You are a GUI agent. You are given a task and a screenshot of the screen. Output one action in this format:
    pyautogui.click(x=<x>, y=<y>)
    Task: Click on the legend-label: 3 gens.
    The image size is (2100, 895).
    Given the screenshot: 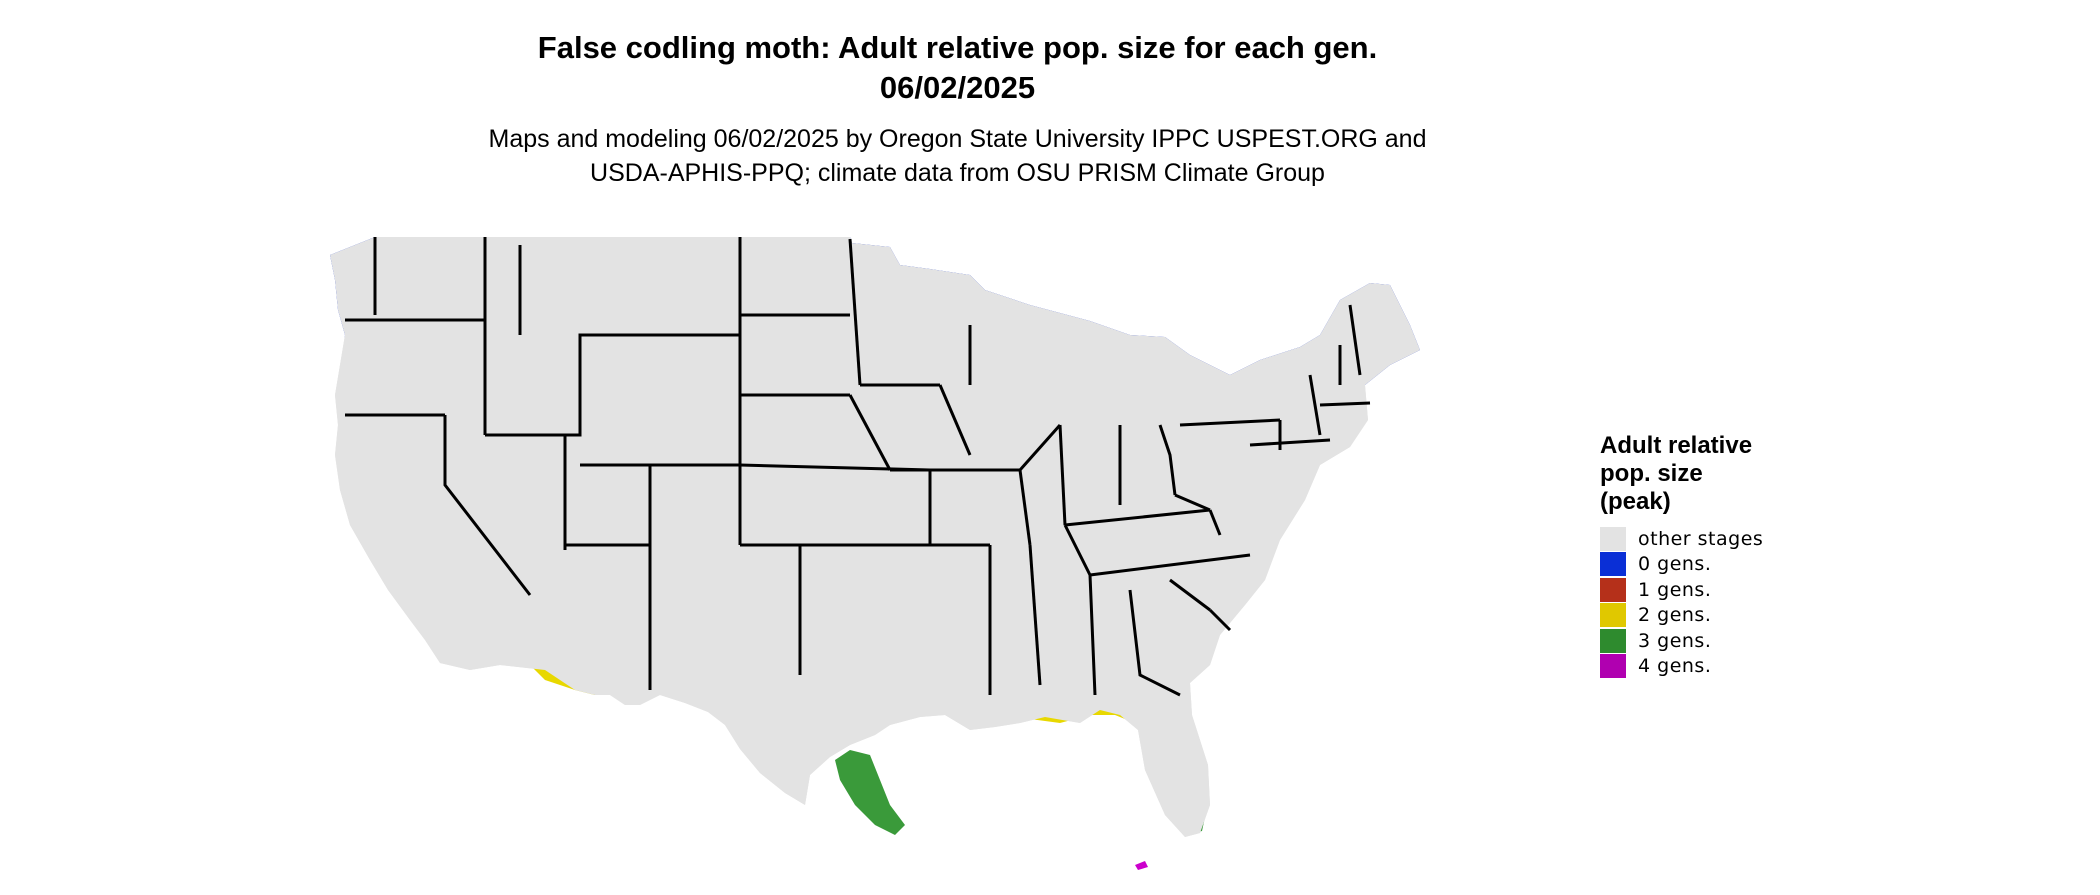 What is the action you would take?
    pyautogui.click(x=1675, y=640)
    